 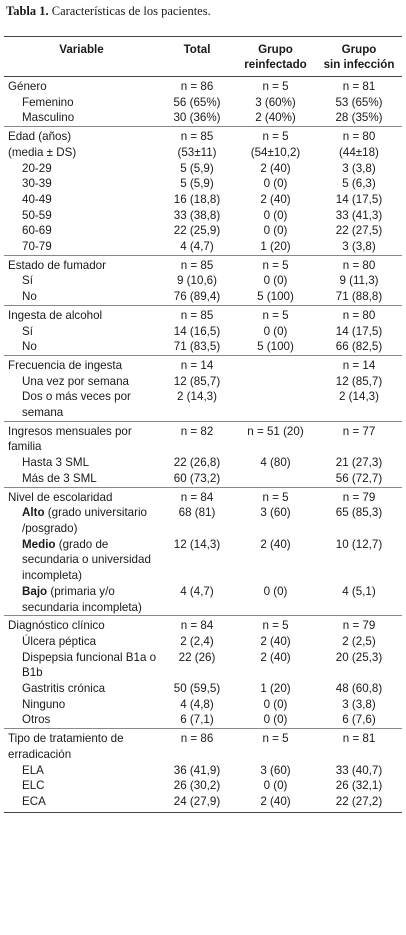 What do you see at coordinates (76, 405) in the screenshot?
I see `row-label-text: Dos o más veces por semana` at bounding box center [76, 405].